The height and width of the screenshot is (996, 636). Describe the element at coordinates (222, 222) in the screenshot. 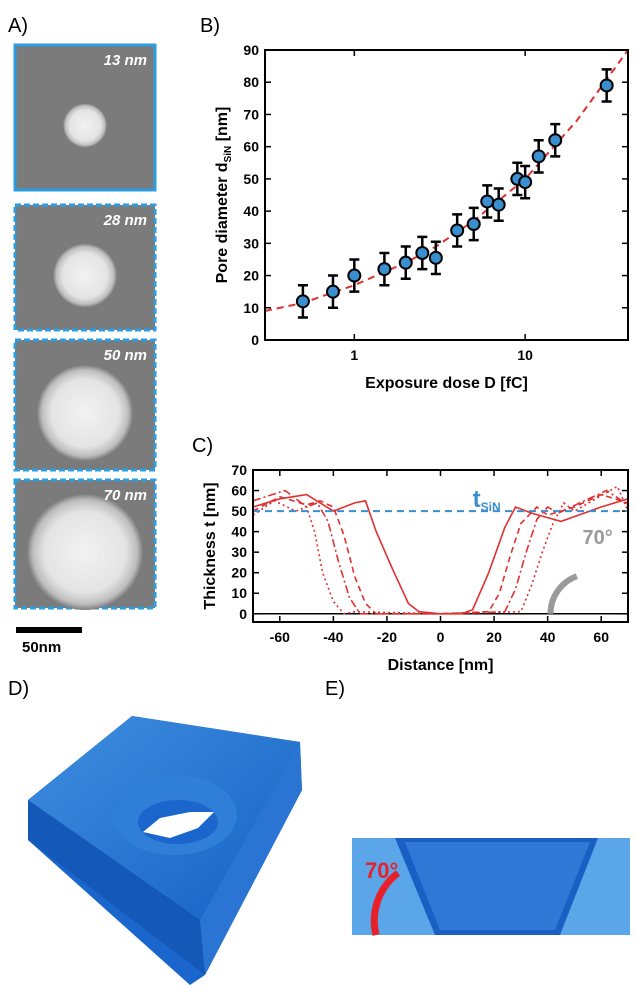

I see `y-axis-title-part: Pore diameter d` at that location.